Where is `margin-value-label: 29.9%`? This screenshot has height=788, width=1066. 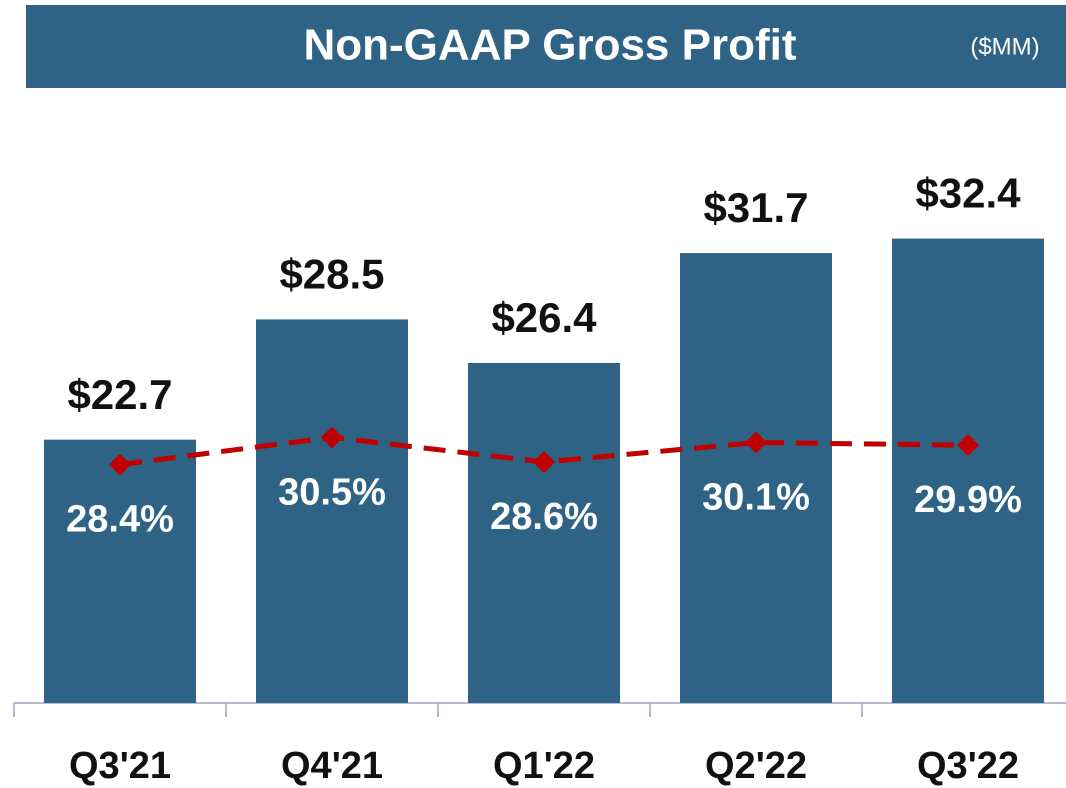
margin-value-label: 29.9% is located at coordinates (968, 500).